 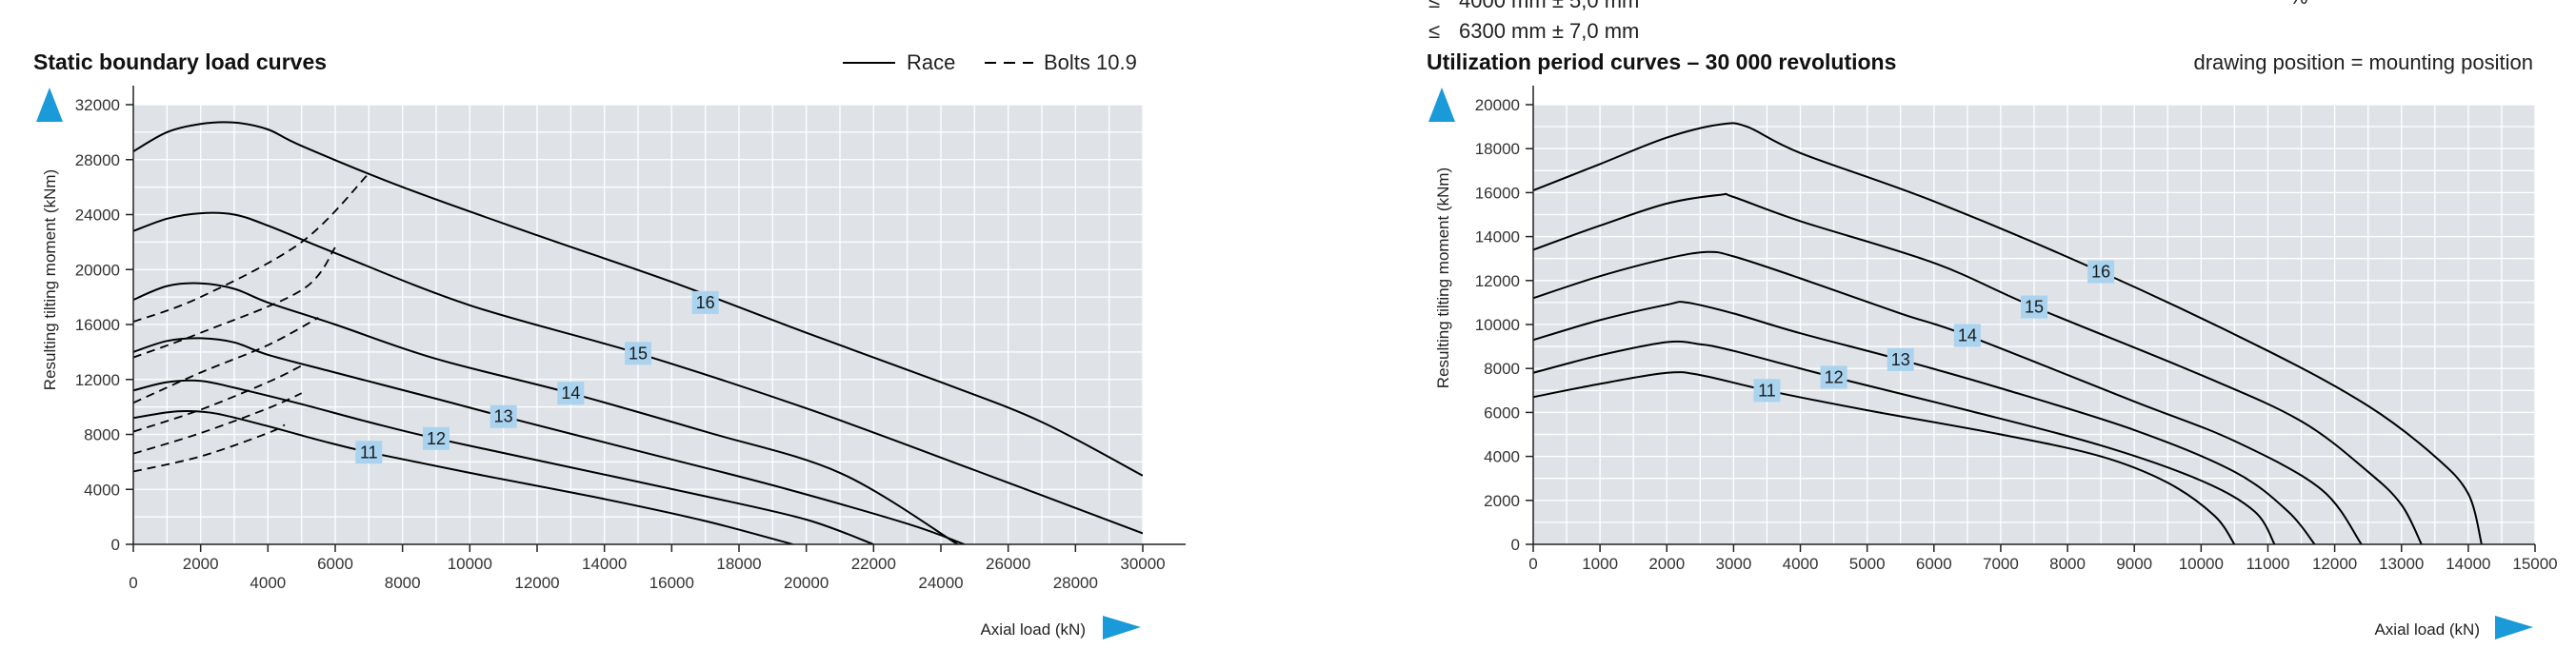 I want to click on y-tick-label: 2000, so click(x=1502, y=501).